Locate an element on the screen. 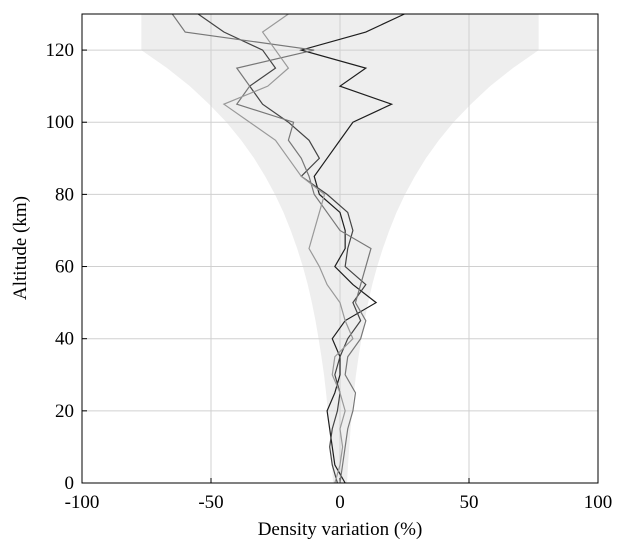 This screenshot has height=553, width=619. y-tick-label: 120 is located at coordinates (60, 50).